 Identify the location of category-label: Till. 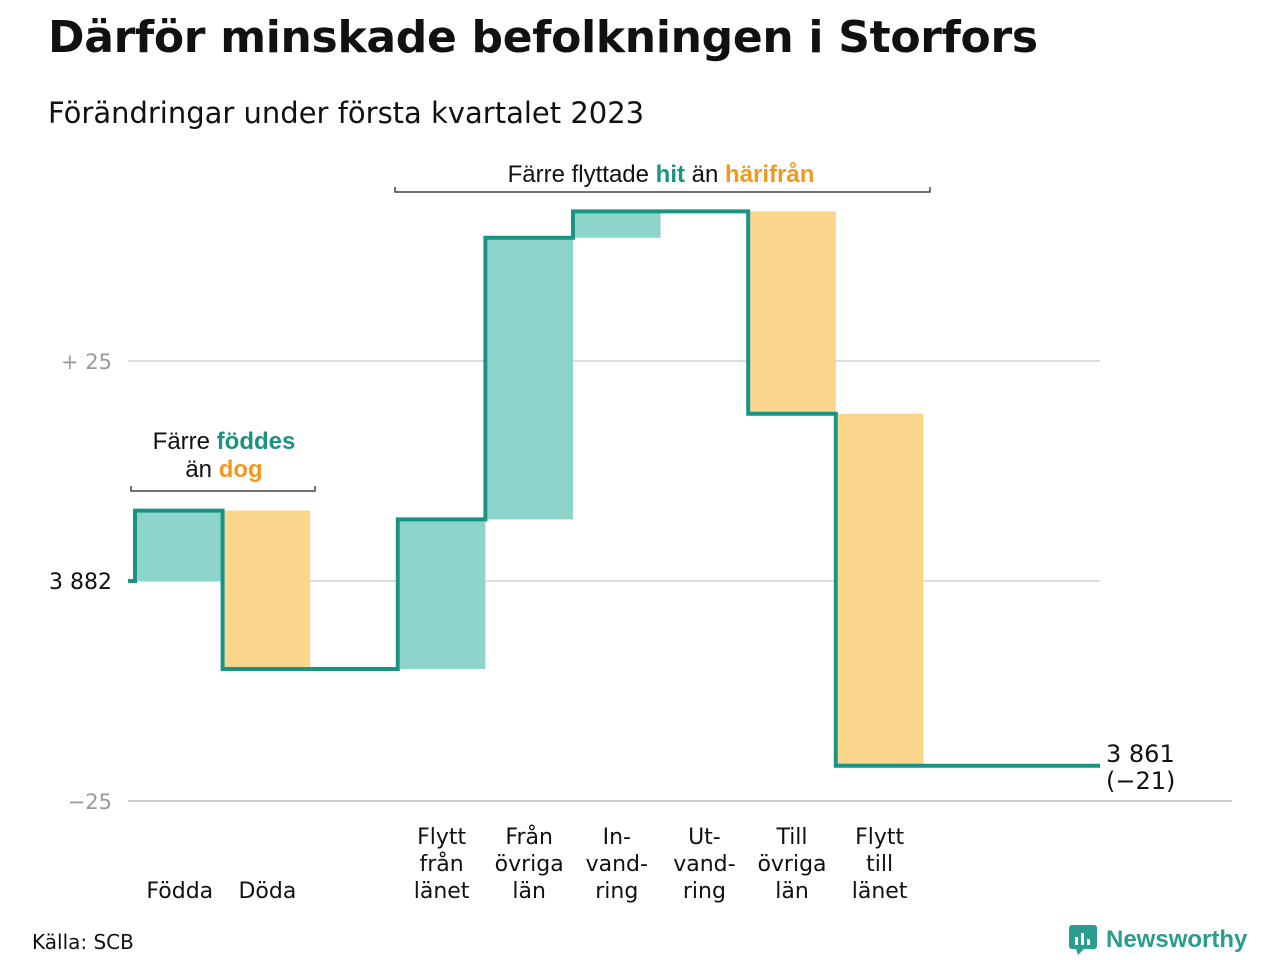
(791, 837).